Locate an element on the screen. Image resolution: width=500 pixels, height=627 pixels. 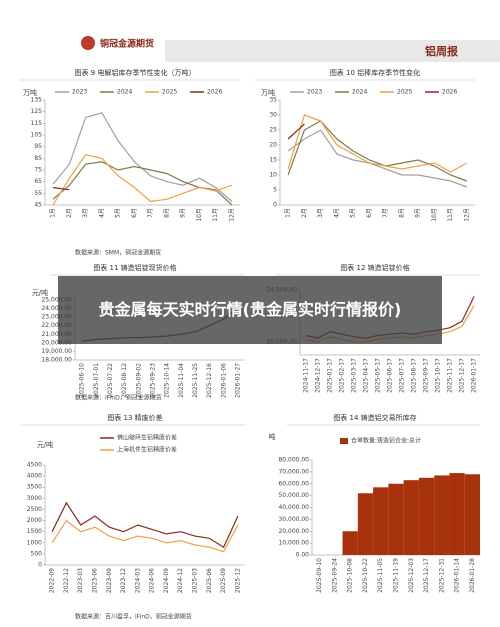
y-tick-label: 15 is located at coordinates (273, 160).